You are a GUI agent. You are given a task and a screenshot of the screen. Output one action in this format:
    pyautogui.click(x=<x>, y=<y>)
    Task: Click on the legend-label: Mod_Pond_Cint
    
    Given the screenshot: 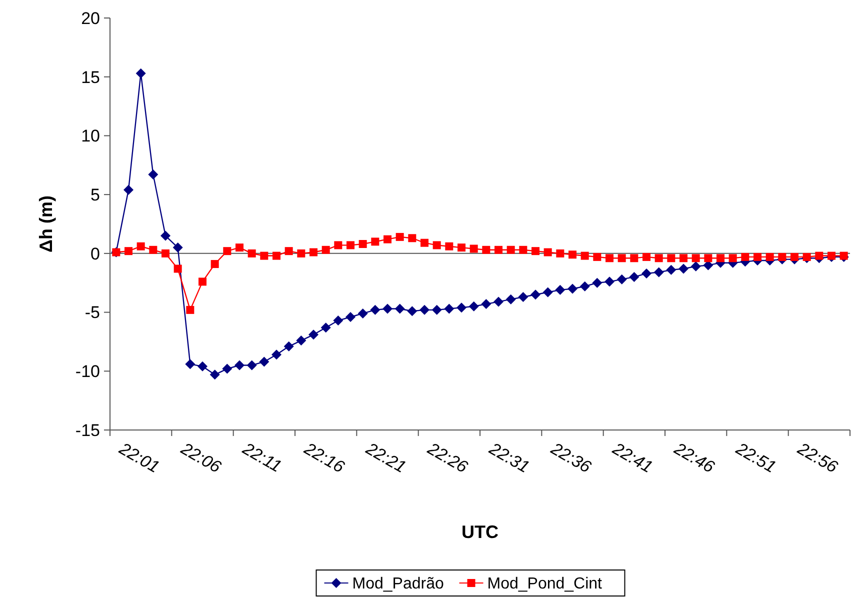 What is the action you would take?
    pyautogui.click(x=545, y=584)
    